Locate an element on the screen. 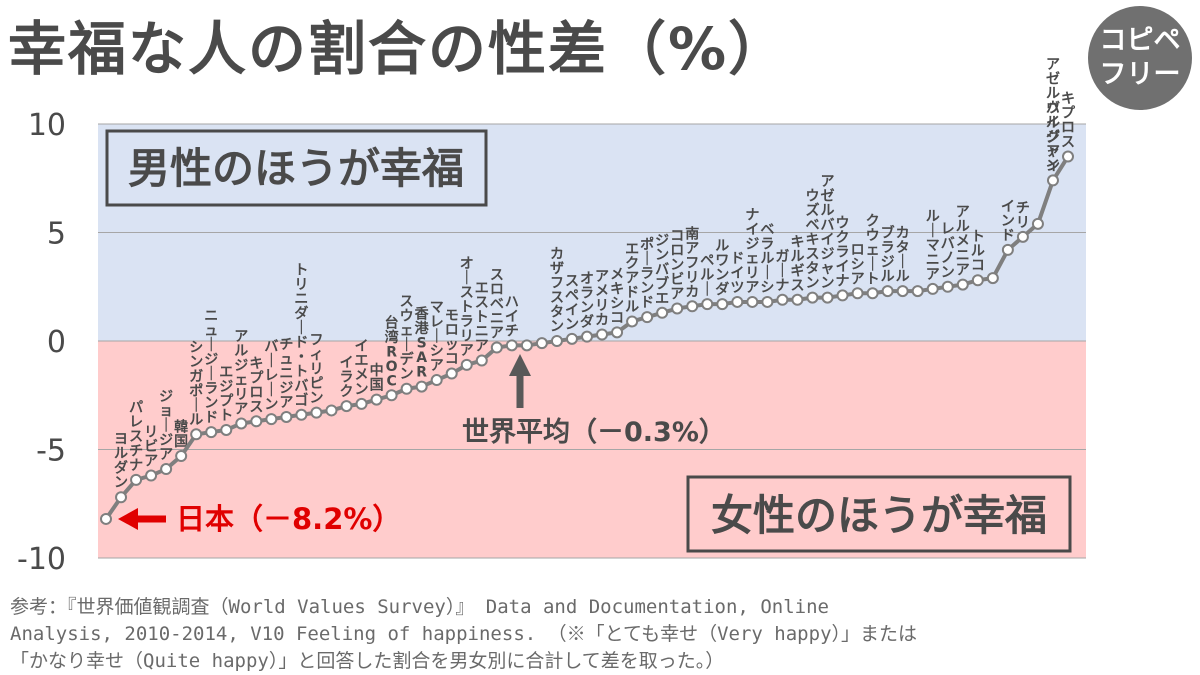 Image resolution: width=1200 pixels, height=675 pixels. country-label: ガ｜ナ is located at coordinates (782, 271).